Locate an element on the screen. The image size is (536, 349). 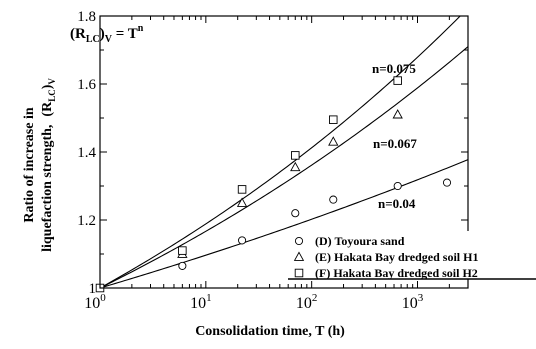
y-tick-label: 1 is located at coordinates (93, 289).